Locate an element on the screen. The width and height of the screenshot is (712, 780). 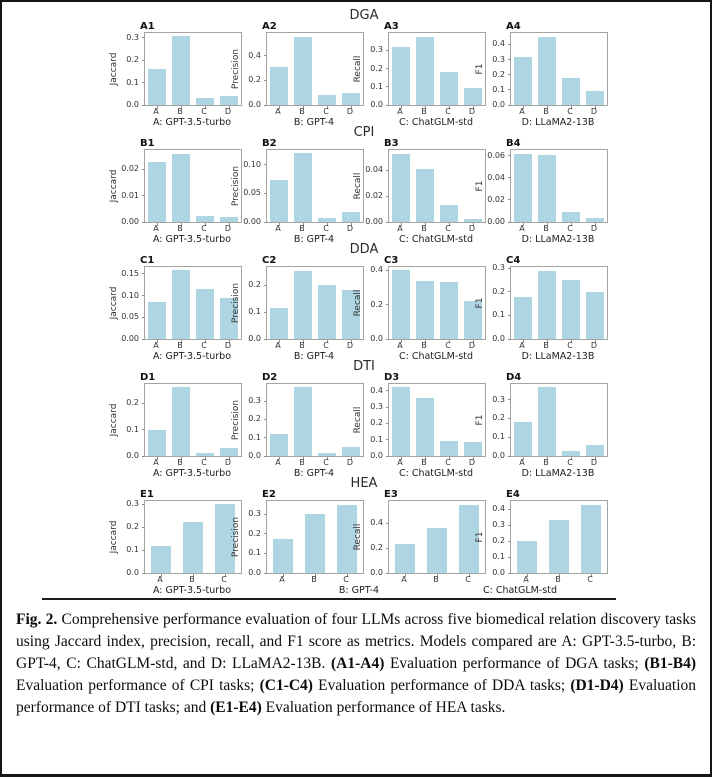
subplot-C2: C2 Precision 0.0 0.1 0.2 A B C D B: GPT-4 is located at coordinates (297, 309).